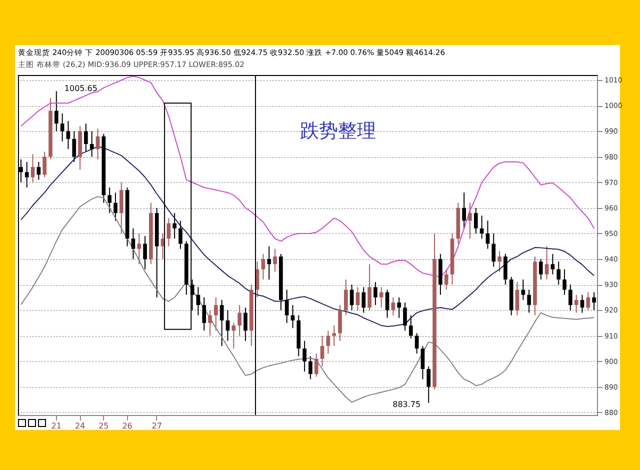 The width and height of the screenshot is (640, 470). What do you see at coordinates (103, 426) in the screenshot?
I see `x-tick-label: 25` at bounding box center [103, 426].